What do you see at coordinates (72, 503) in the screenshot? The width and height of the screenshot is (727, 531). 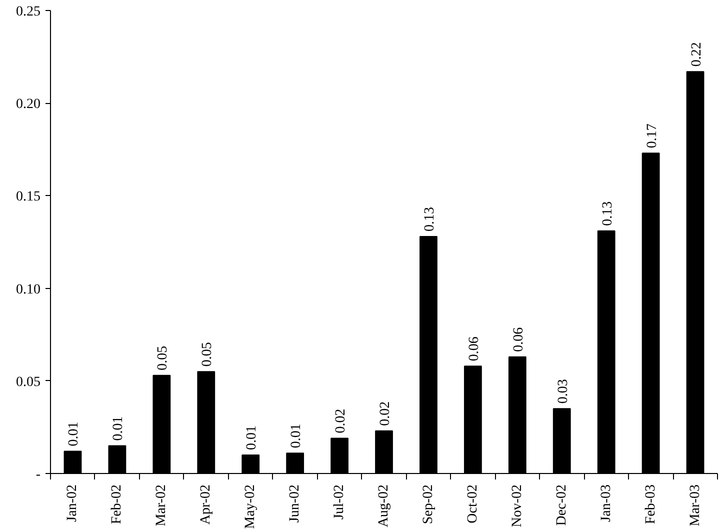 I see `x-tick-label: Jan-02` at bounding box center [72, 503].